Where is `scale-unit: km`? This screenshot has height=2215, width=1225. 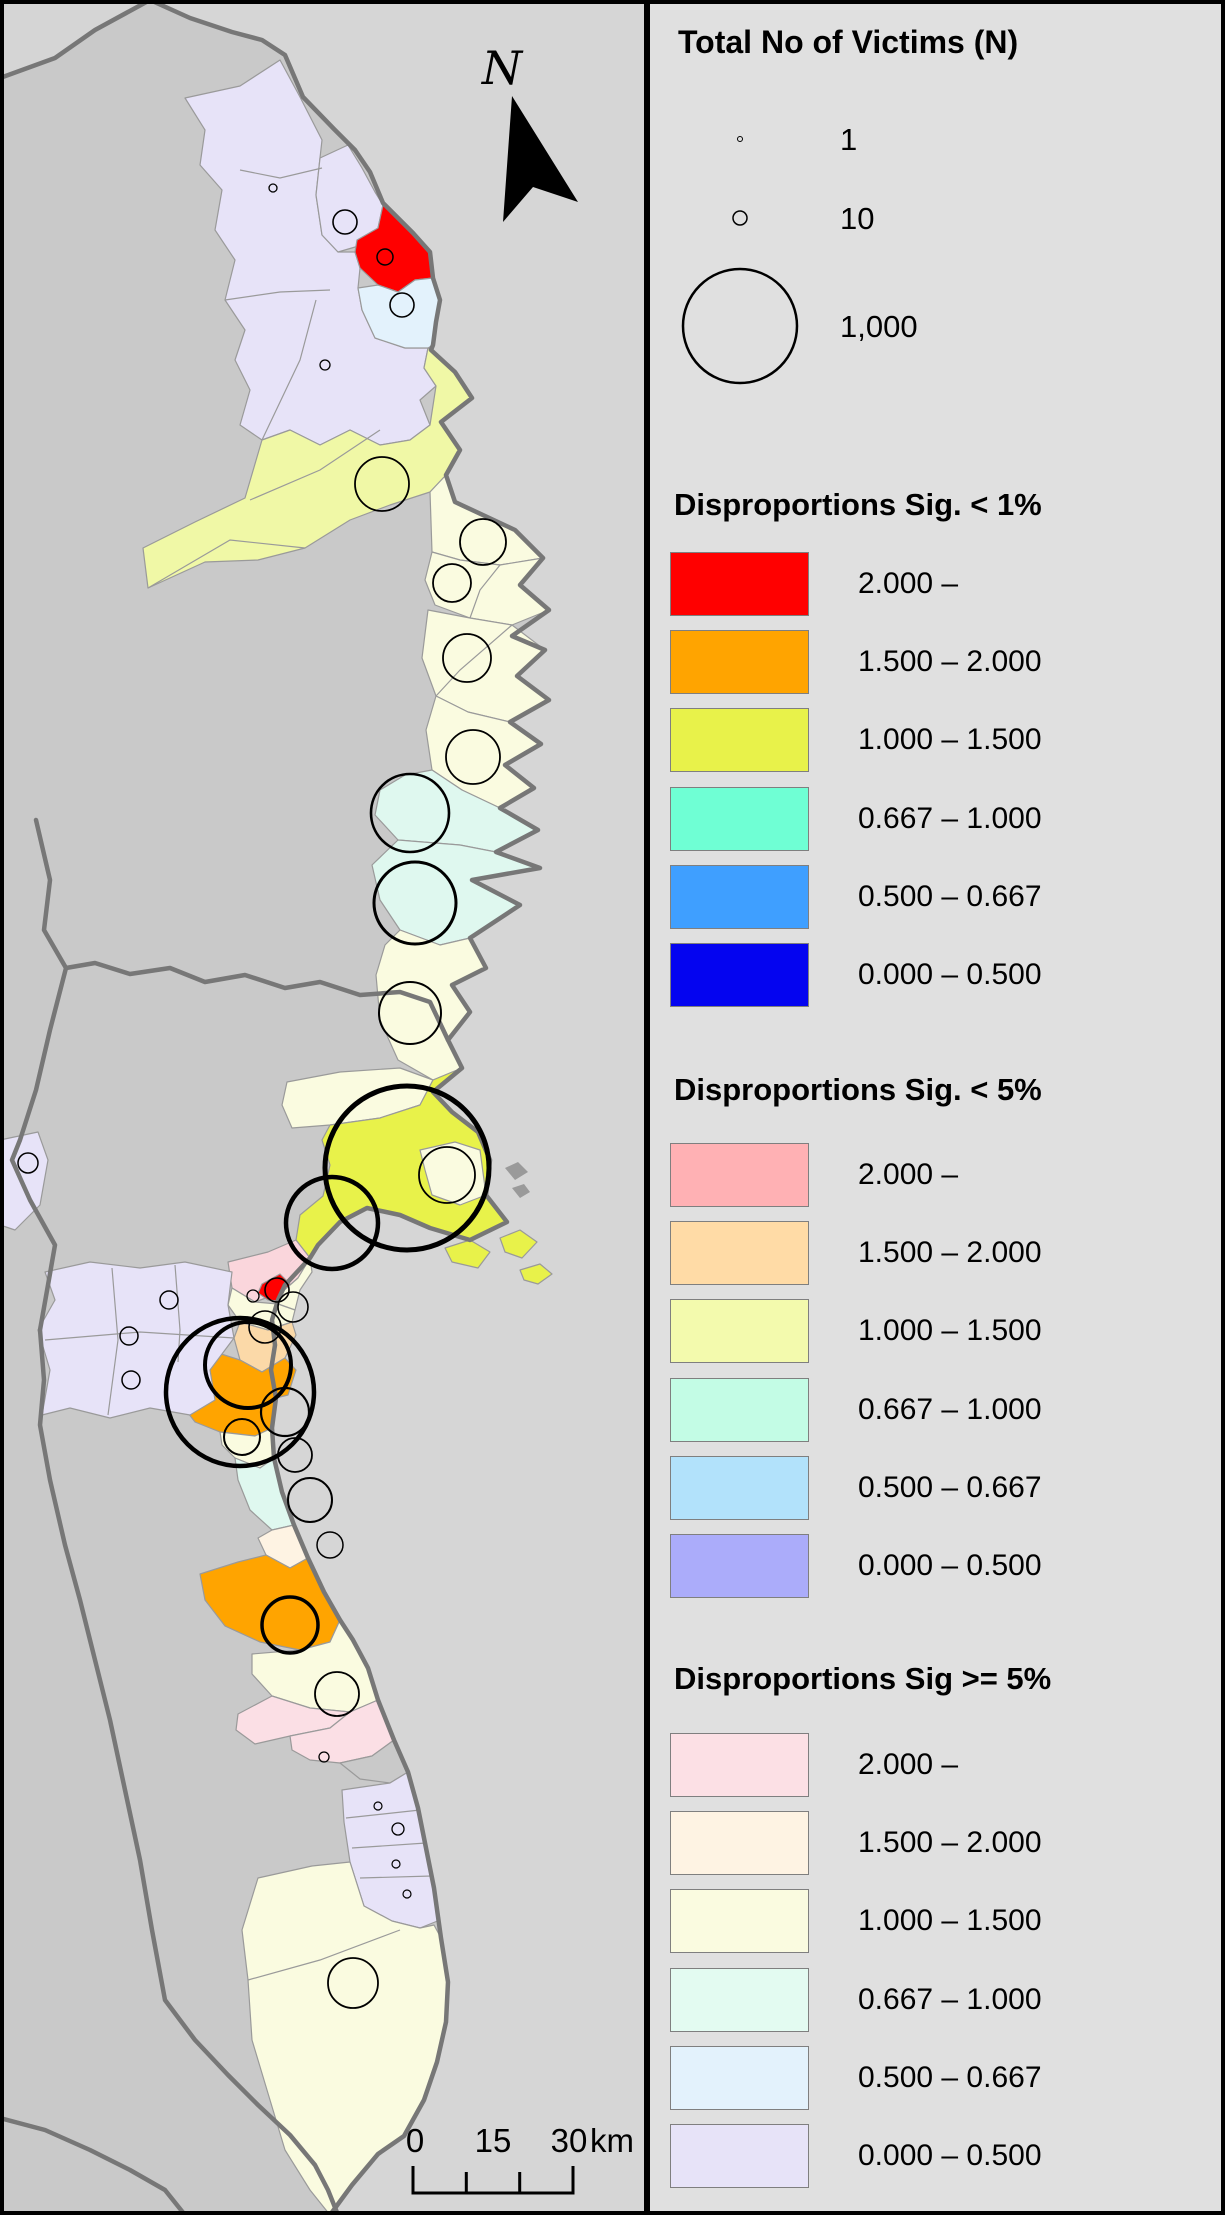
scale-unit: km is located at coordinates (612, 2140).